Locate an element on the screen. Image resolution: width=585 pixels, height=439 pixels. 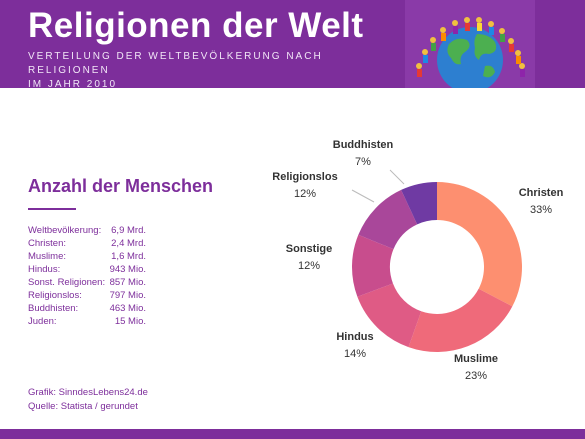
stat-value: 943 Mio. is located at coordinates (127, 269).